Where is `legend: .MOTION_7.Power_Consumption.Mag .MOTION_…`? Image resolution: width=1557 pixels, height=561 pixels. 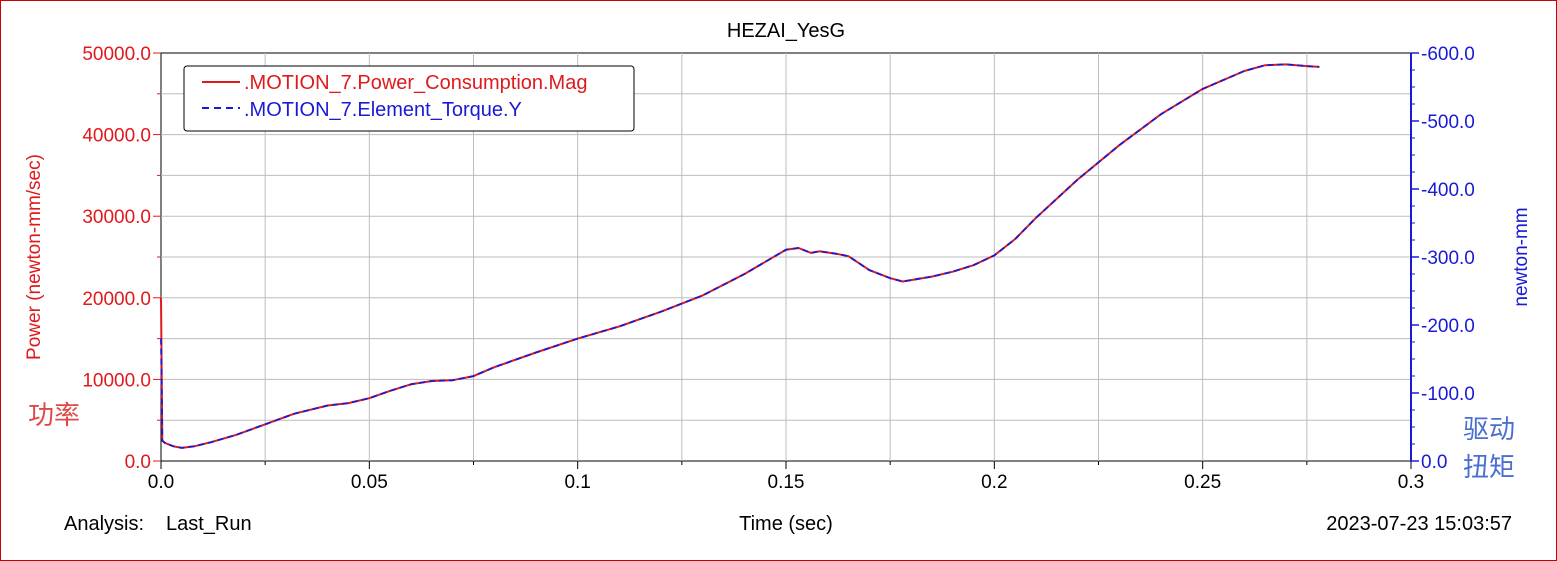
legend: .MOTION_7.Power_Consumption.Mag .MOTION_… is located at coordinates (409, 98).